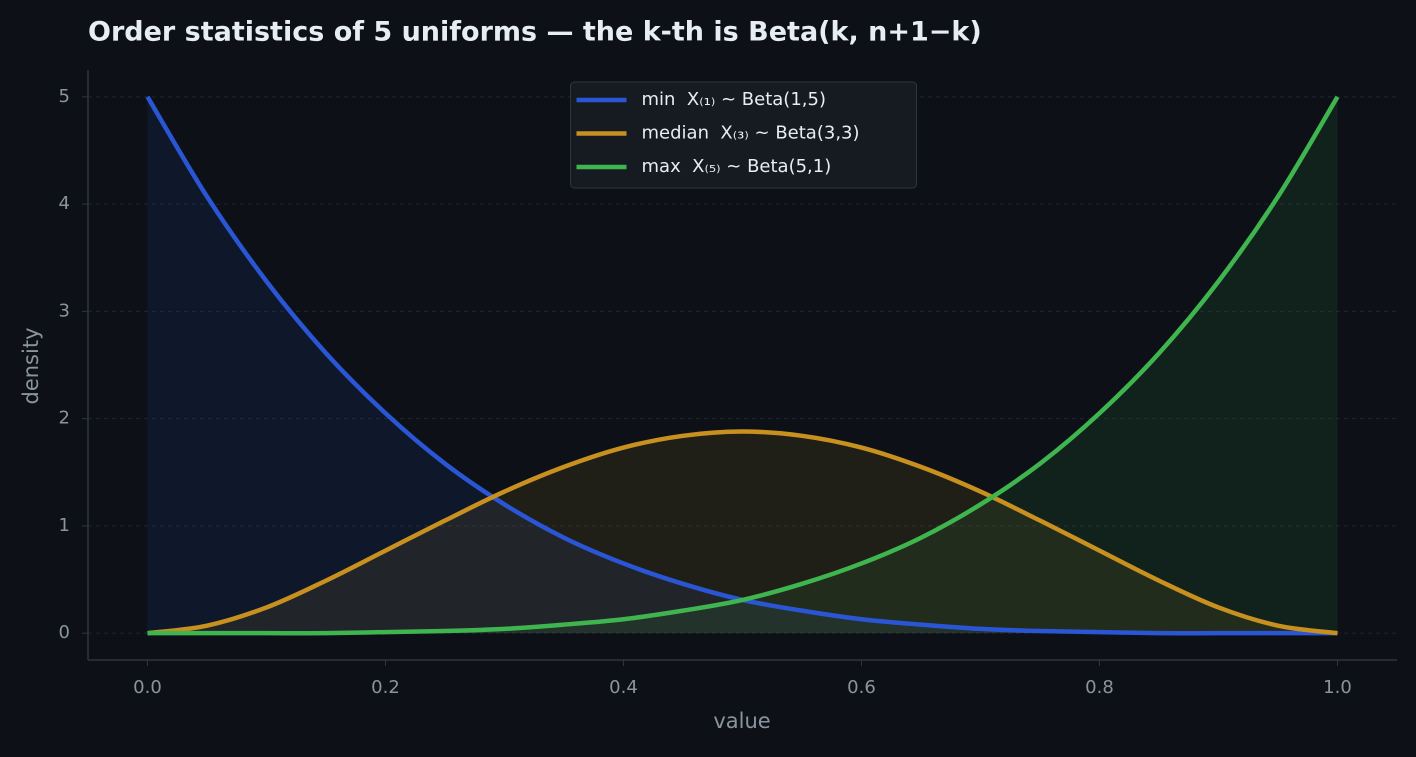  What do you see at coordinates (64, 203) in the screenshot?
I see `y-tick-label: 4` at bounding box center [64, 203].